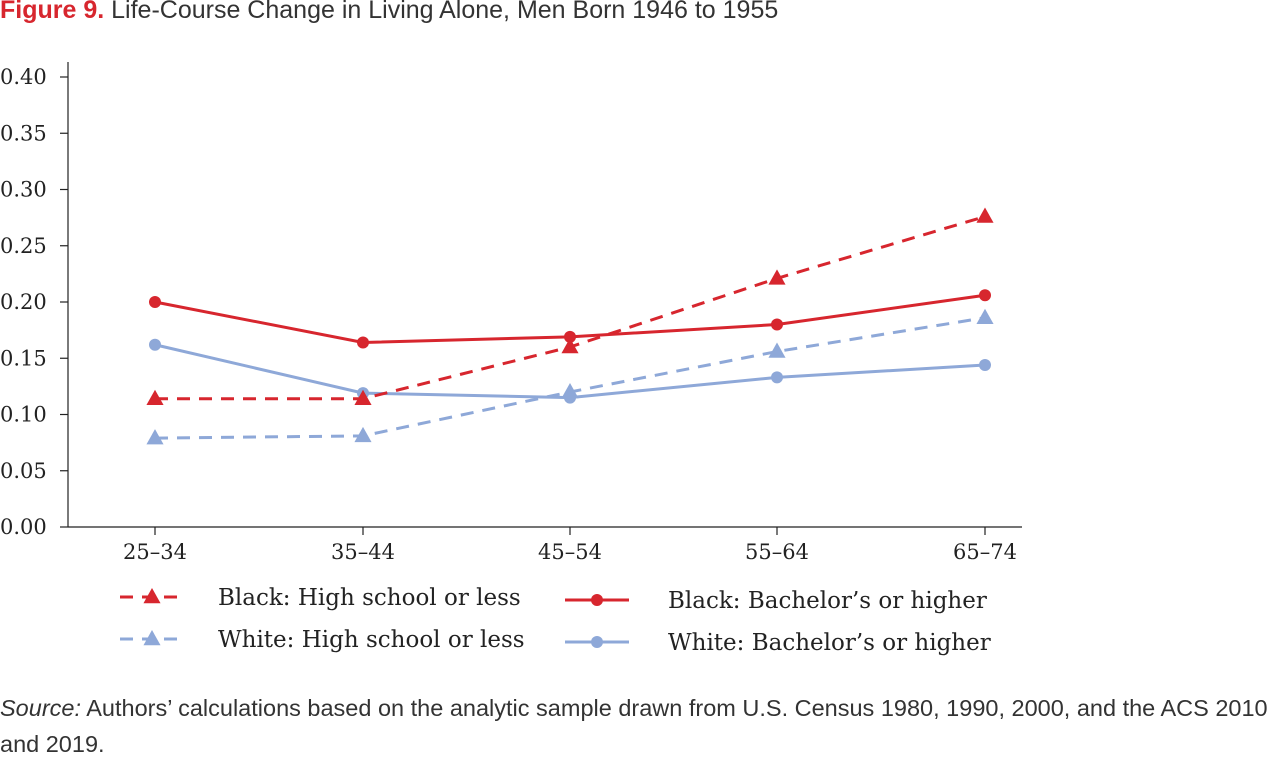  Describe the element at coordinates (363, 552) in the screenshot. I see `x-tick-label: 35–44` at that location.